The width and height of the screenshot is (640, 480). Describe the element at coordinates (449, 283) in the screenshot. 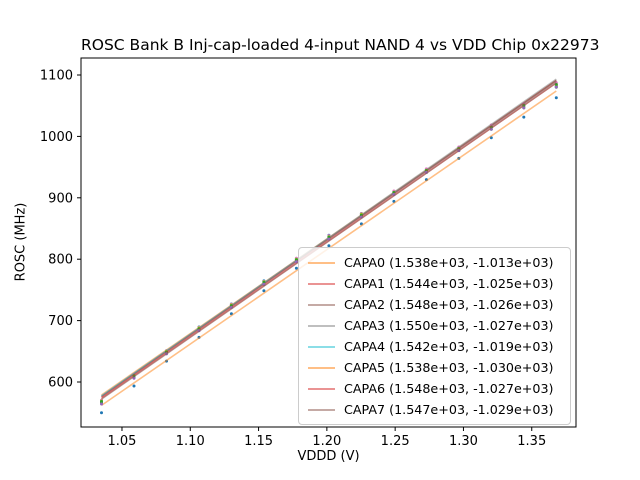

I see `legend-label: CAPA1 (1.544e+03, -1.025e+03)` at that location.